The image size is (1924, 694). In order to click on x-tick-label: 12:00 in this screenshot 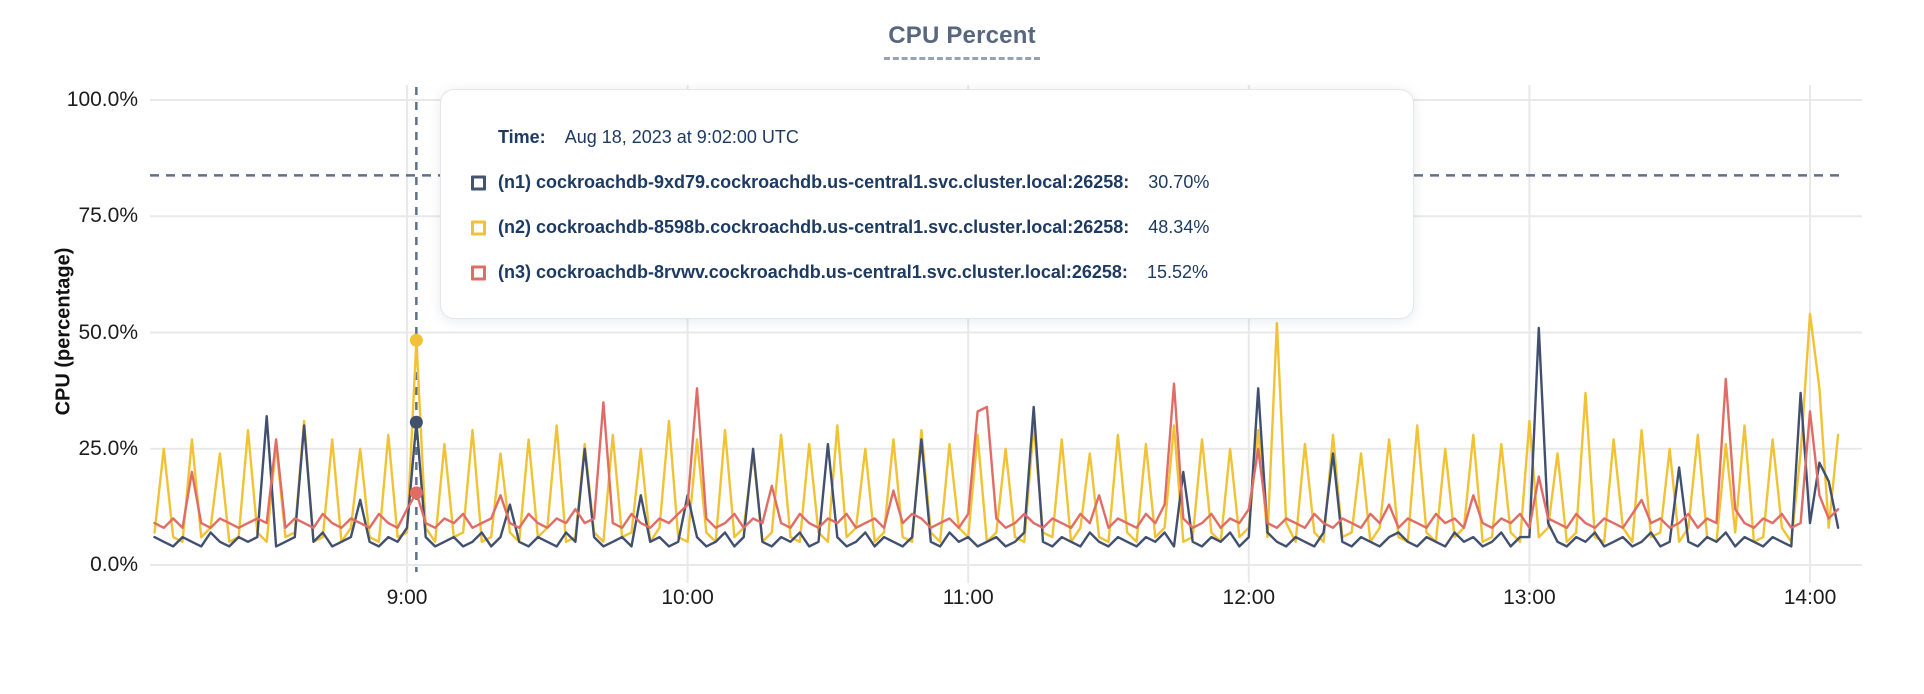, I will do `click(1249, 597)`.